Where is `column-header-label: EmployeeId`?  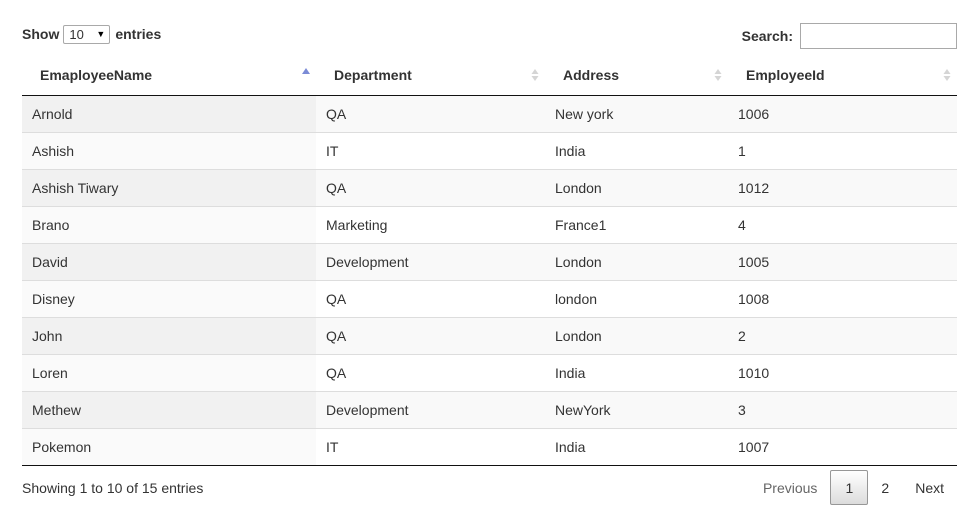 column-header-label: EmployeeId is located at coordinates (785, 75).